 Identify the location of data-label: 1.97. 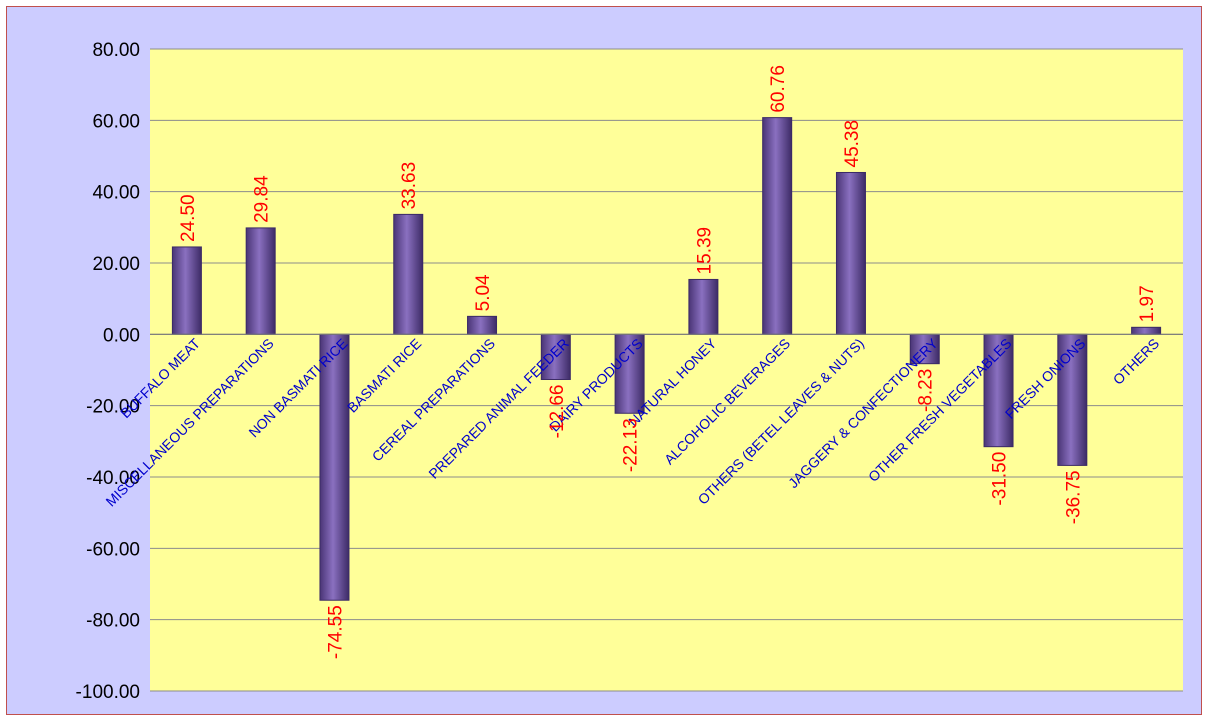
(1147, 303).